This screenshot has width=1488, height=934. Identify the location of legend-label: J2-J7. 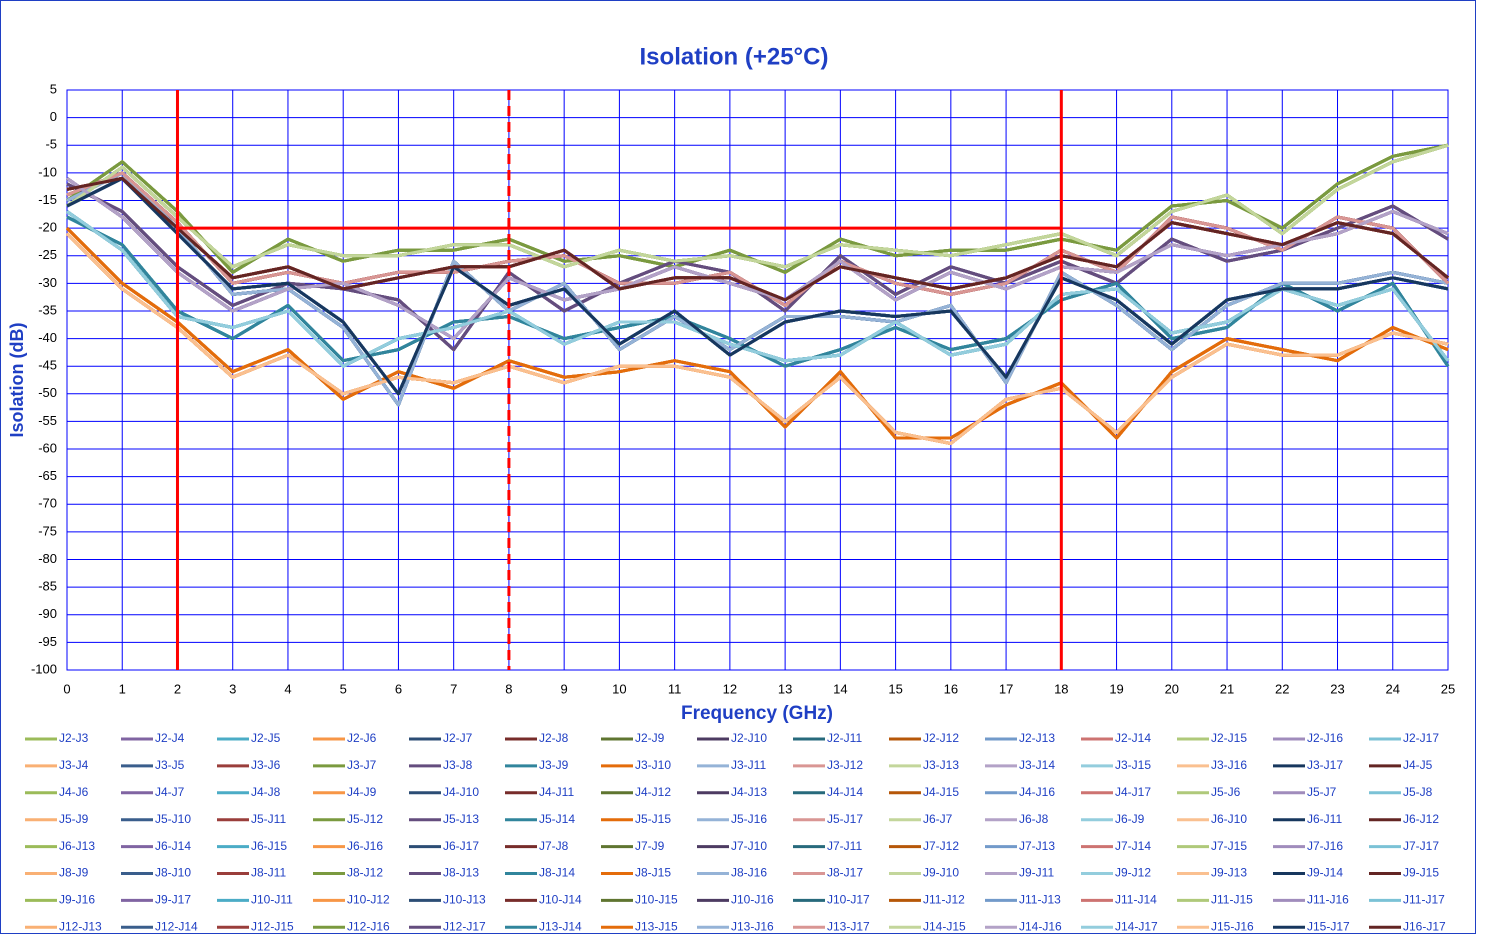
(458, 738).